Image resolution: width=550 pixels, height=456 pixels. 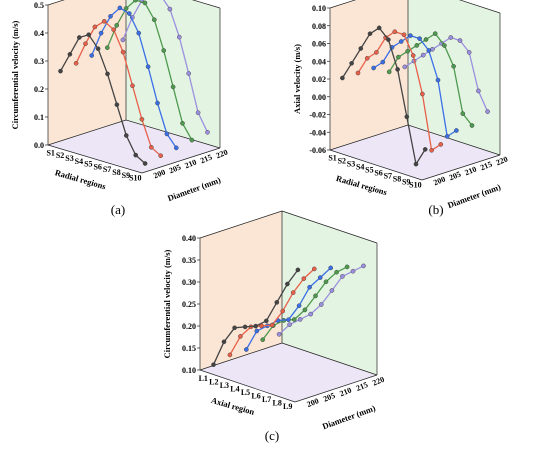 I want to click on z-tick-label: -0.02, so click(x=317, y=115).